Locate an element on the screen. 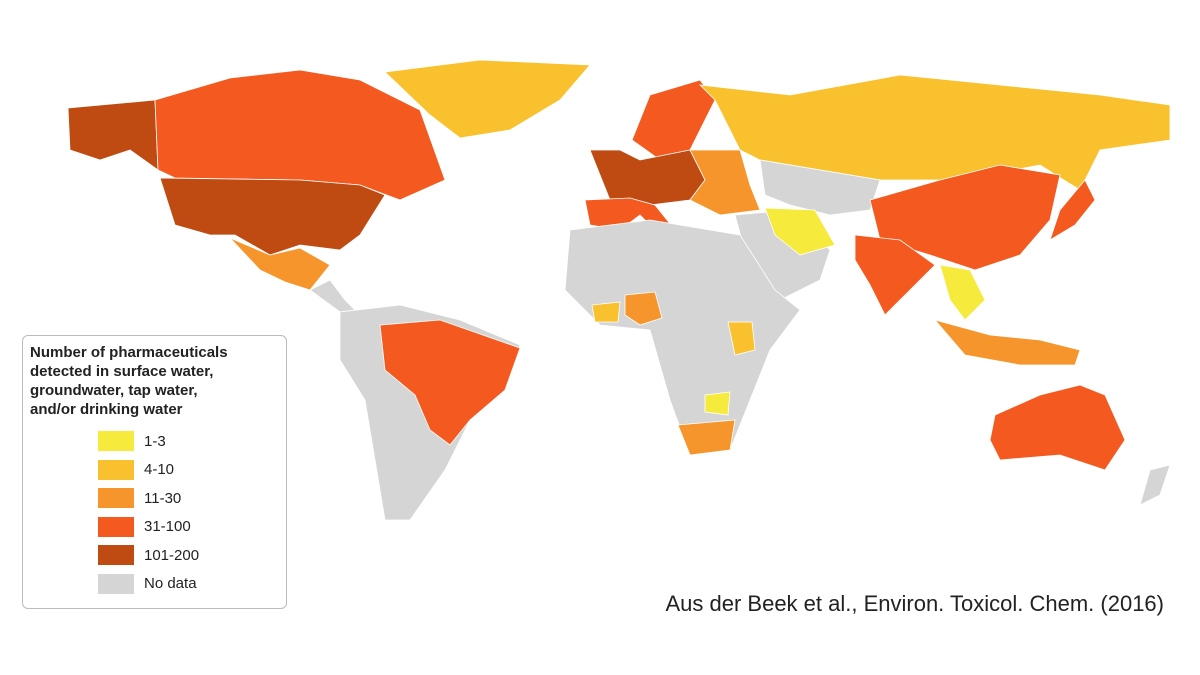 Image resolution: width=1200 pixels, height=675 pixels. mexico is located at coordinates (280, 264).